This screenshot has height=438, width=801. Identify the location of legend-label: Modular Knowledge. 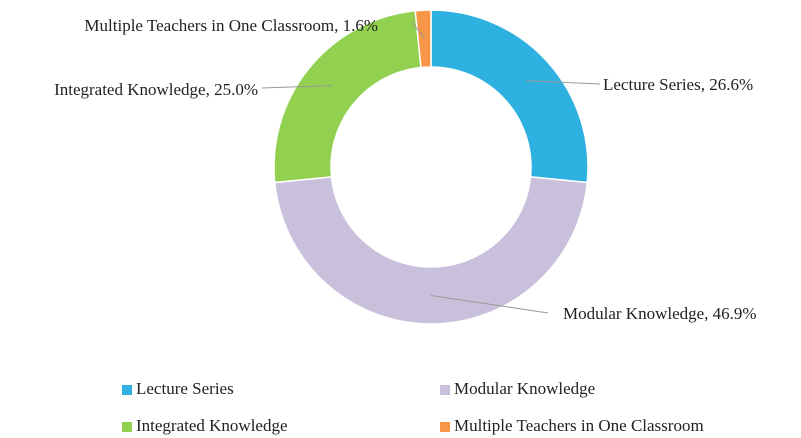
(524, 388).